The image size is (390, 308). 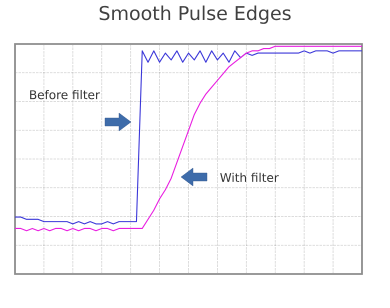 I want to click on annotation: Before filter, so click(x=65, y=95).